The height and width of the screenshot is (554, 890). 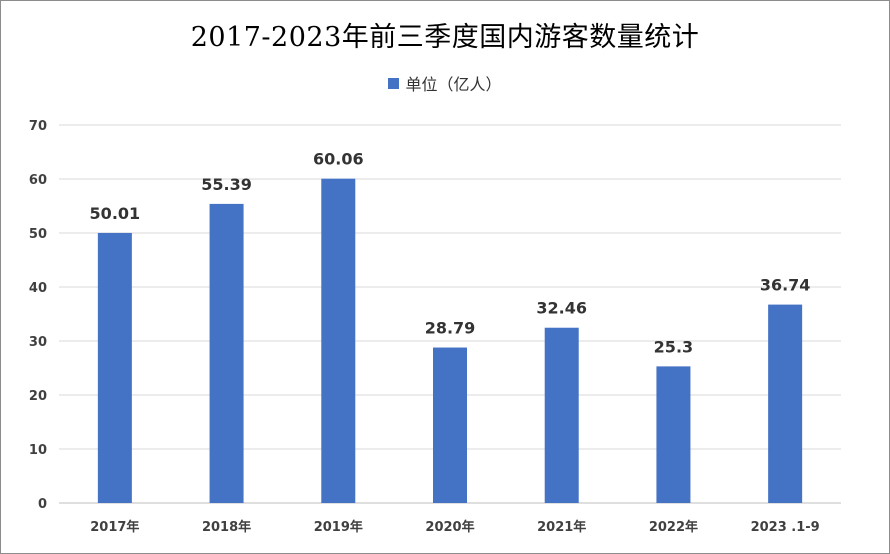 I want to click on x-tick-label: 2020年, so click(x=449, y=527).